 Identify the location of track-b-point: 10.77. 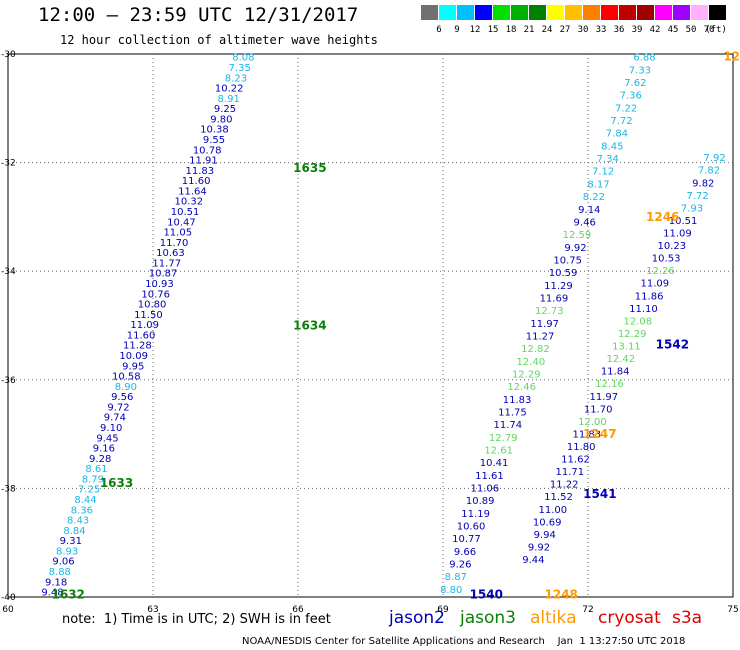
(466, 539).